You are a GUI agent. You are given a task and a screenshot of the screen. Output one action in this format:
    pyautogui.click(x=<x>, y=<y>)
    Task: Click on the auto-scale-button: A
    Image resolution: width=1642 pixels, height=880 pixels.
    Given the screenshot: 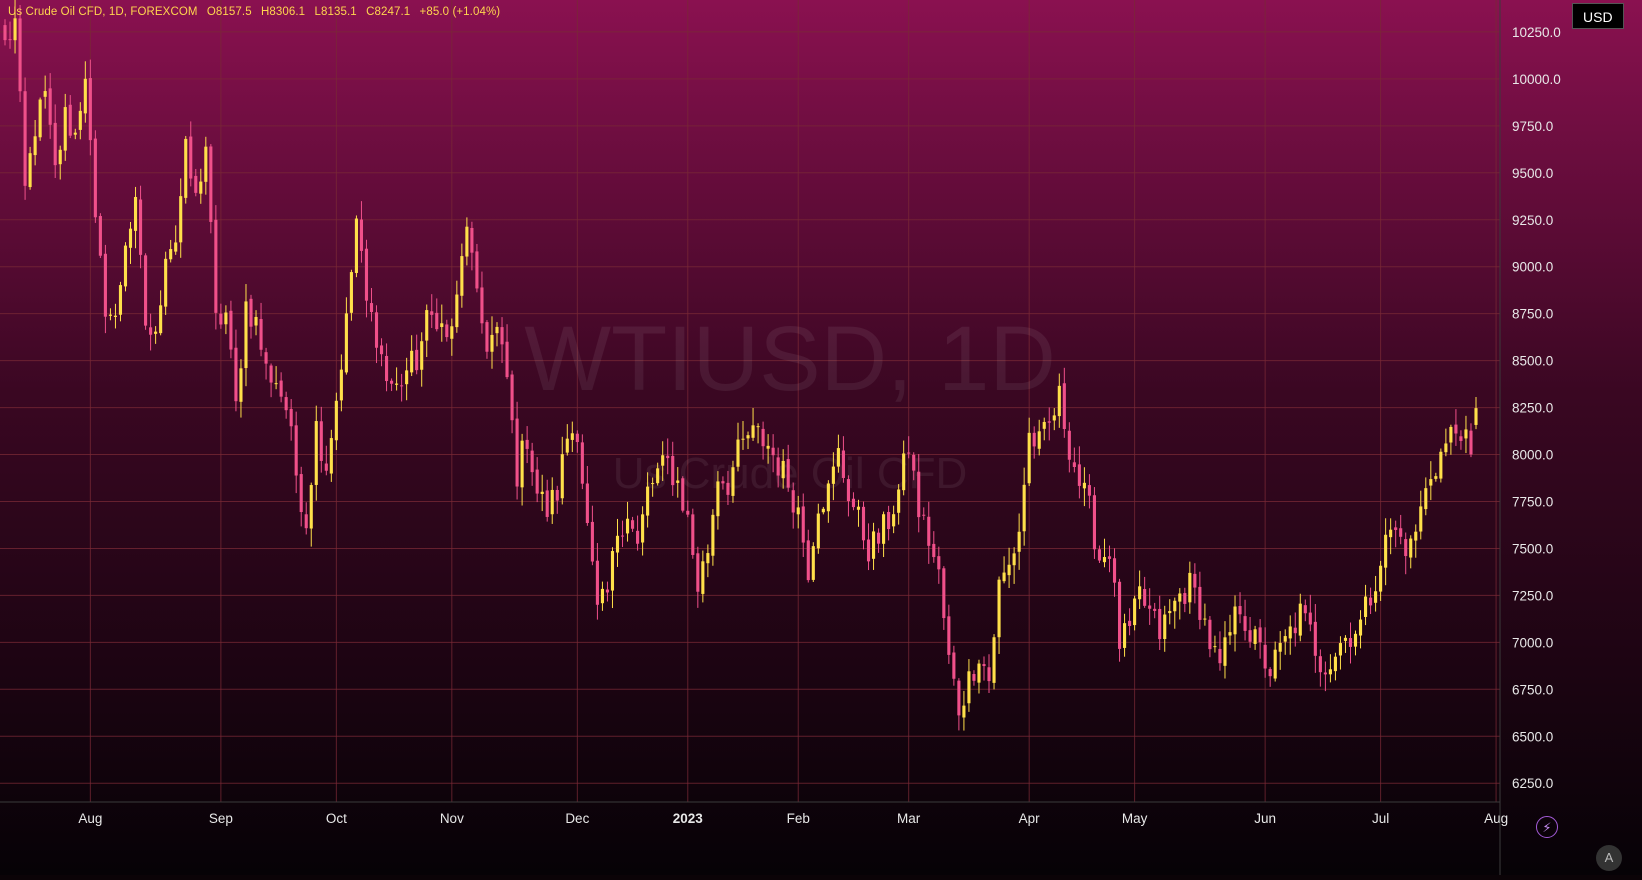 What is the action you would take?
    pyautogui.click(x=1609, y=858)
    